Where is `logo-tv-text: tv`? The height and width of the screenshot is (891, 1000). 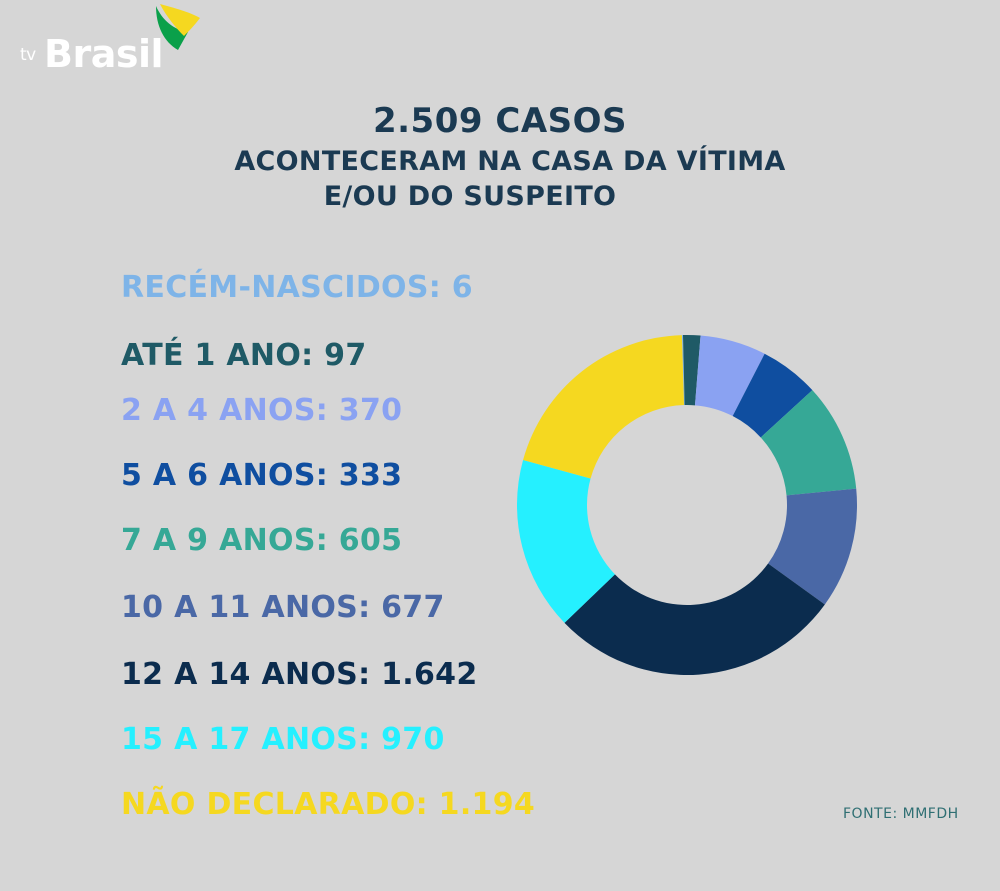
logo-tv-text: tv is located at coordinates (28, 55).